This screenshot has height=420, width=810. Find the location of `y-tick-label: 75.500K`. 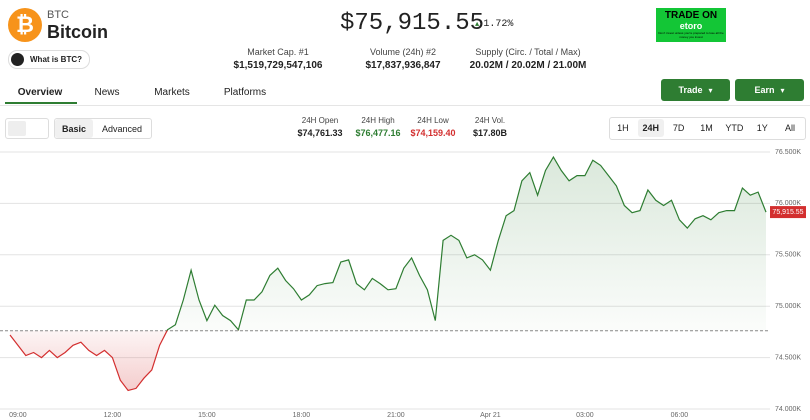

y-tick-label: 75.500K is located at coordinates (788, 255).